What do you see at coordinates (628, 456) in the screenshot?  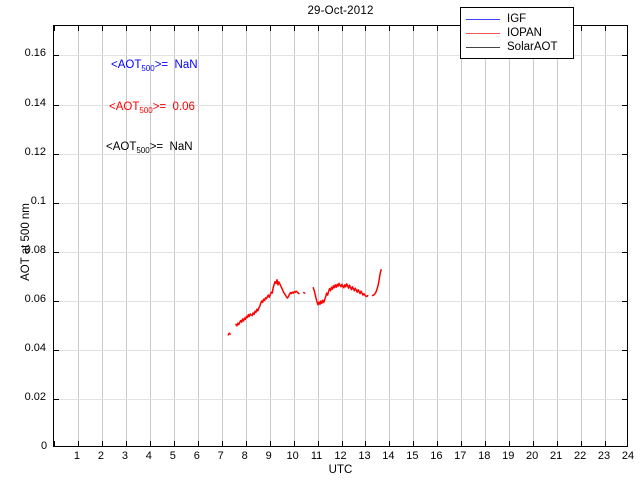 I see `x-tick-label: 24` at bounding box center [628, 456].